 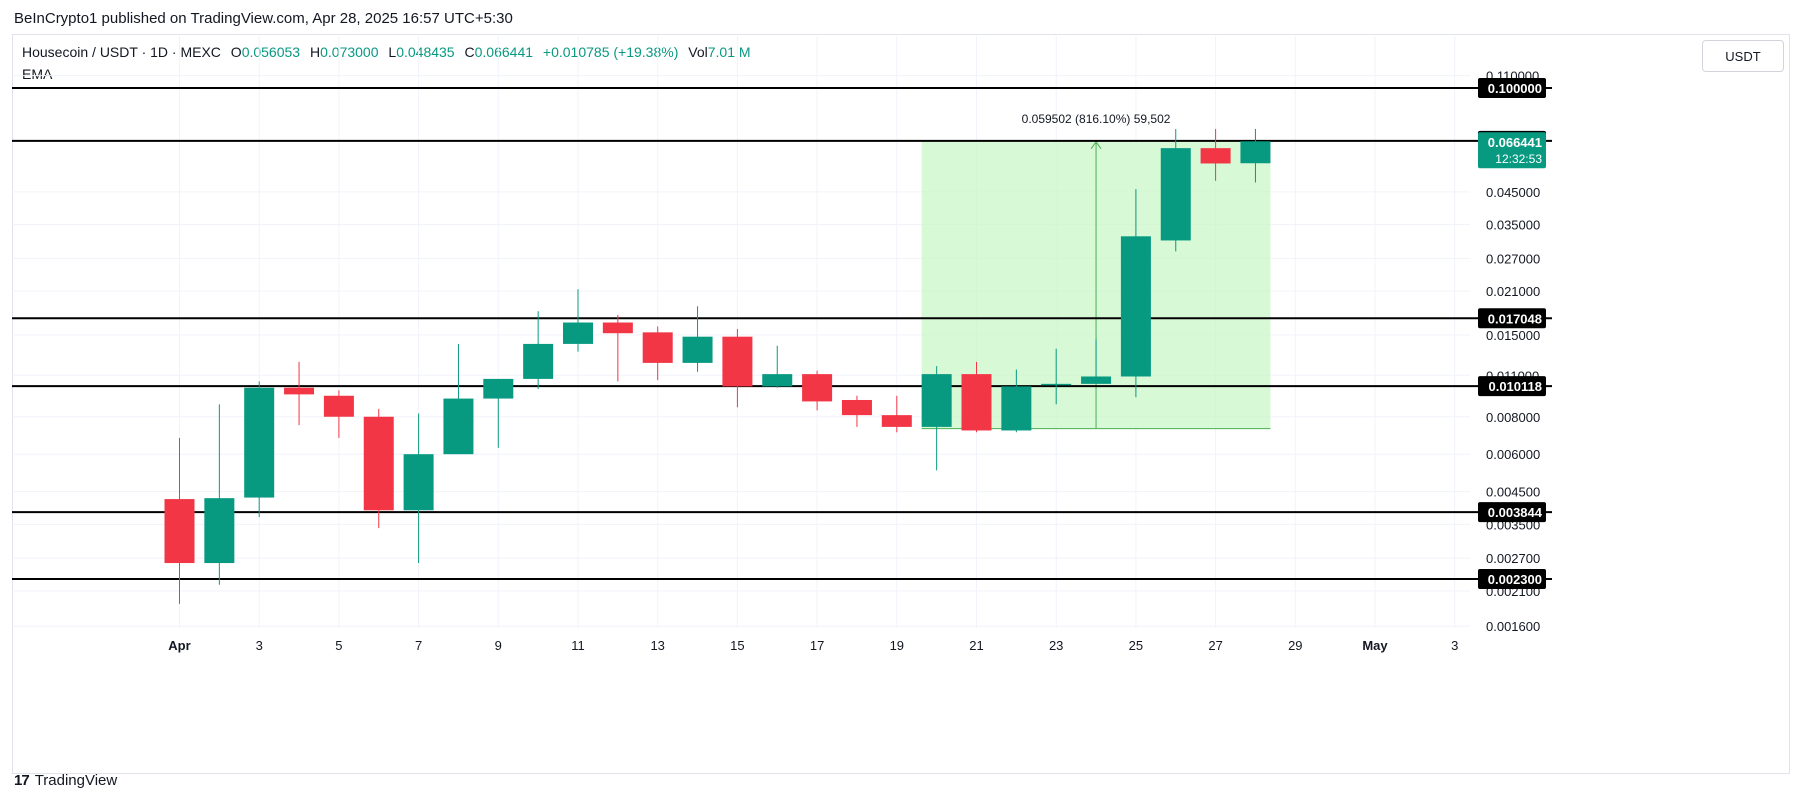 I want to click on change-value: +0.010785 (+19.38%), so click(x=610, y=52).